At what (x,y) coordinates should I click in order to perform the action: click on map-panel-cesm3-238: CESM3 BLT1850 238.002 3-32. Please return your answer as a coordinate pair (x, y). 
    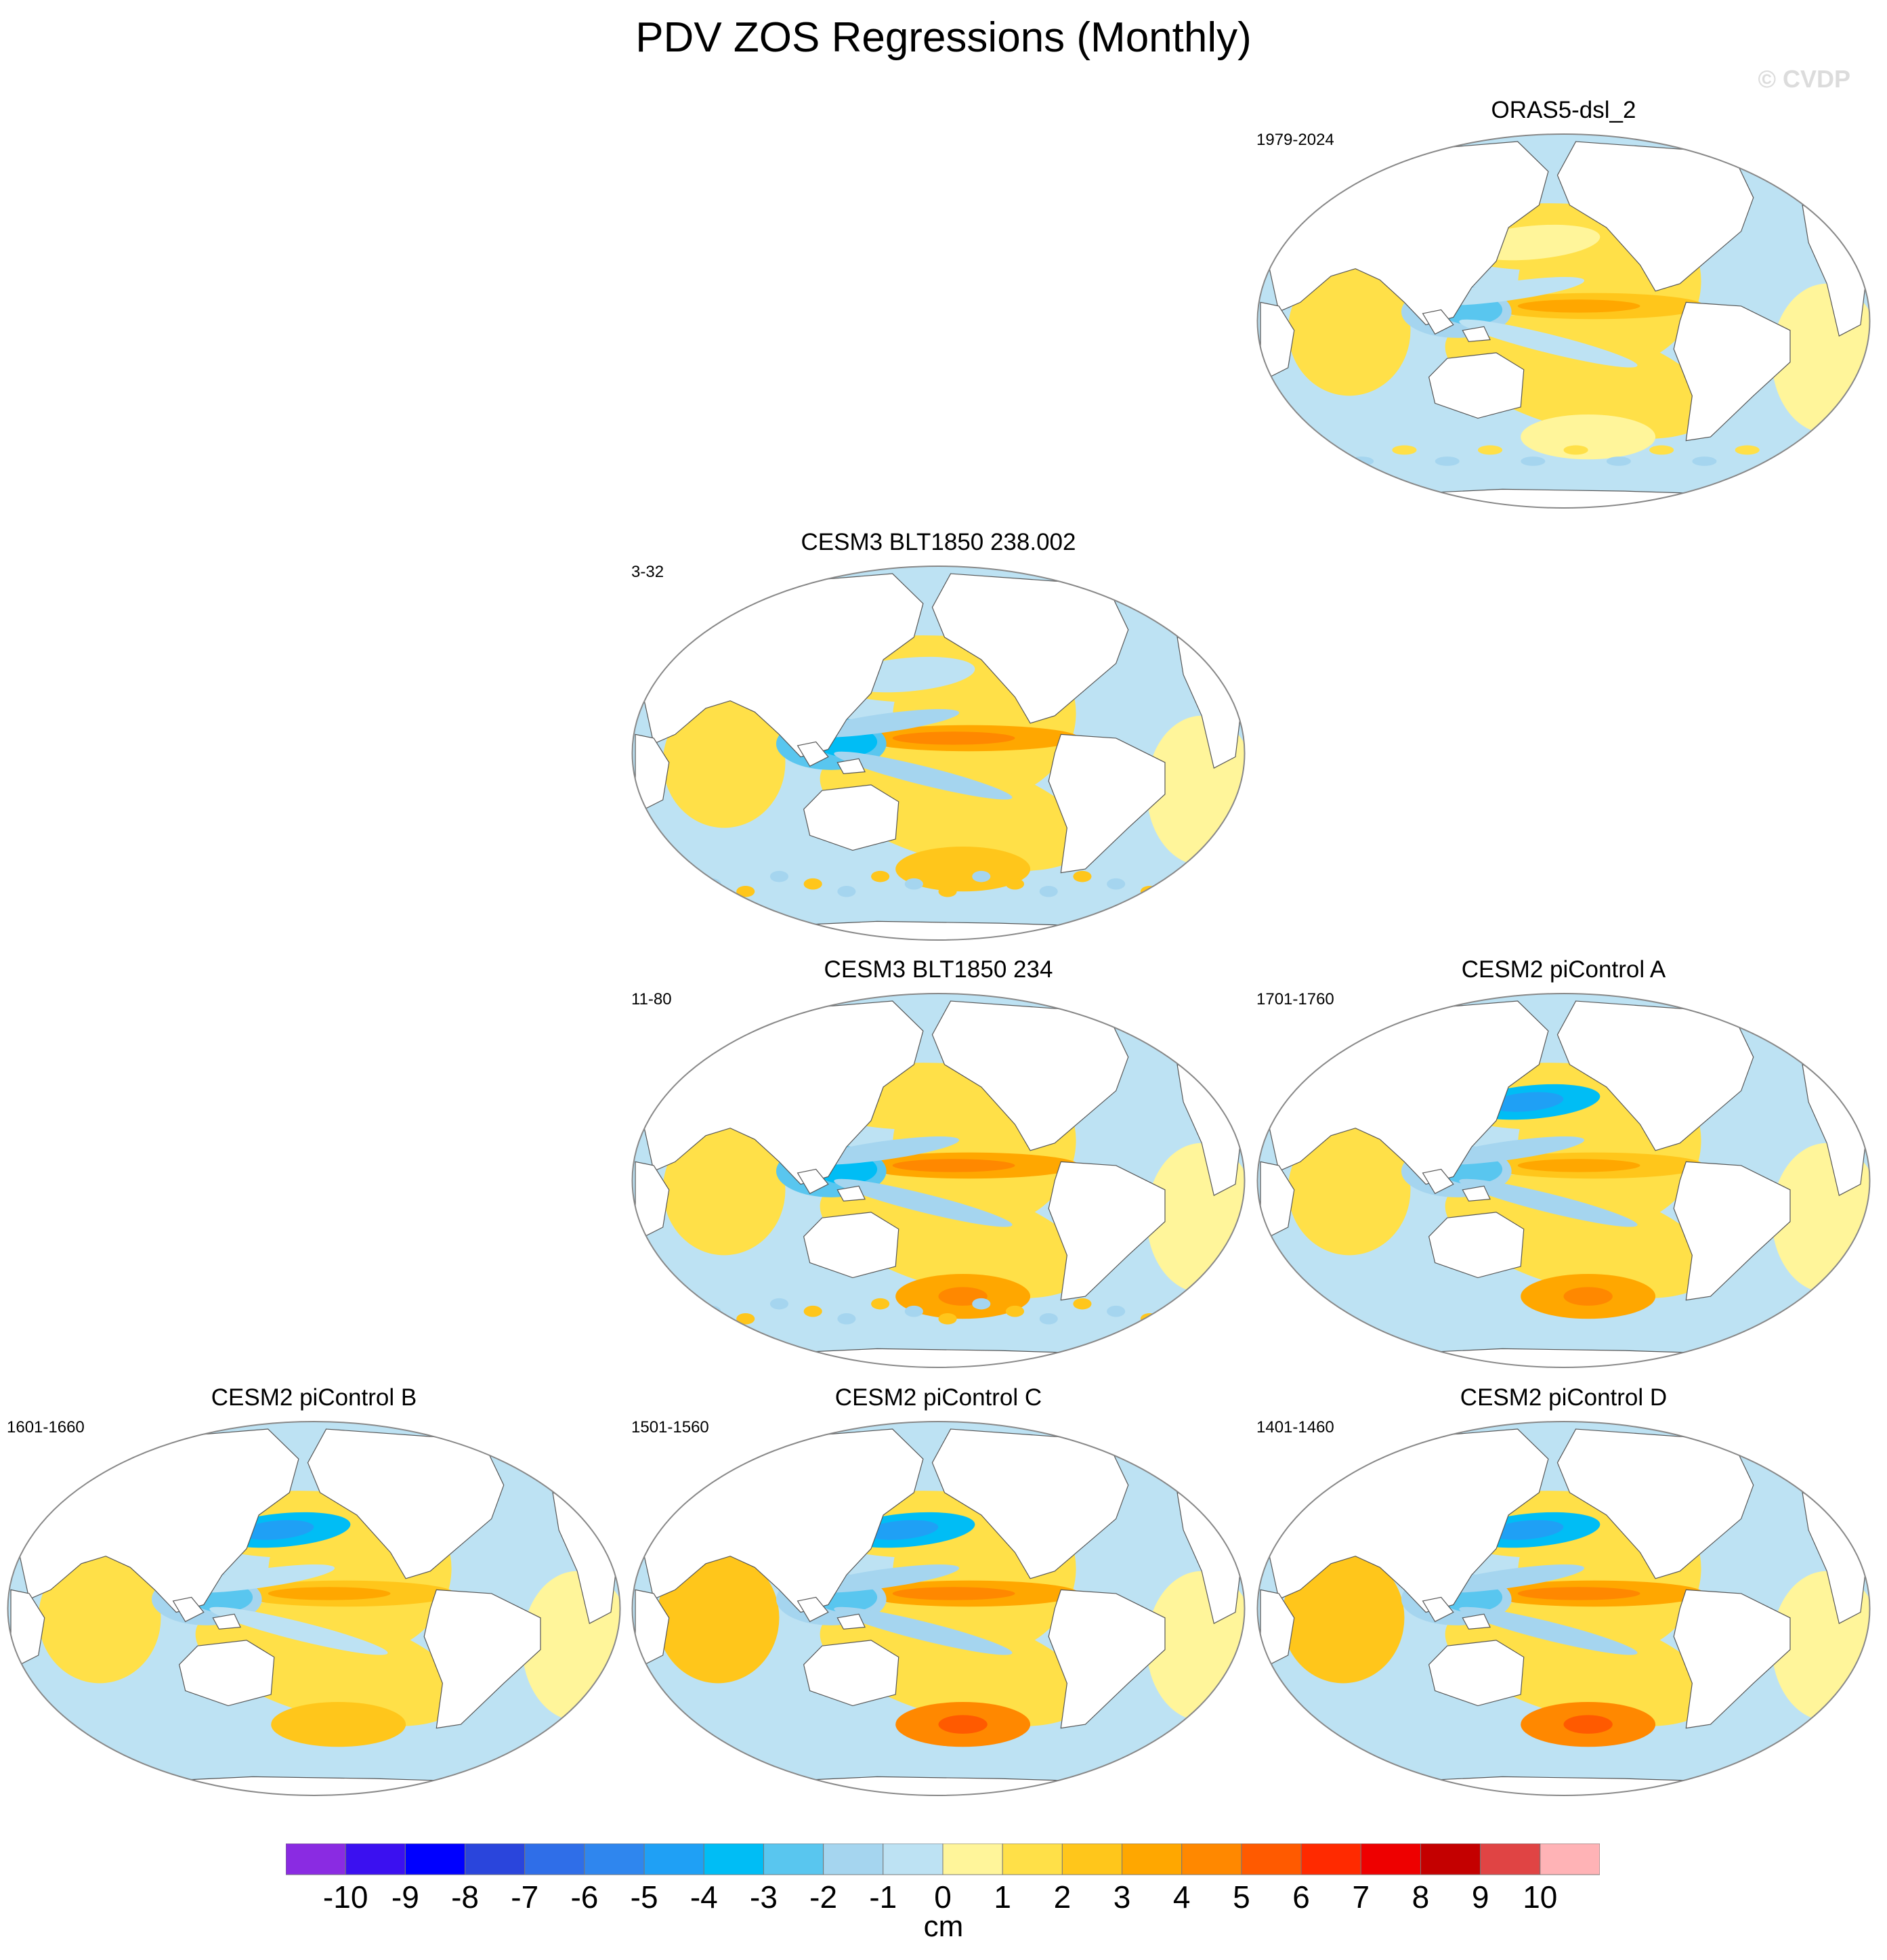
    Looking at the image, I should click on (939, 748).